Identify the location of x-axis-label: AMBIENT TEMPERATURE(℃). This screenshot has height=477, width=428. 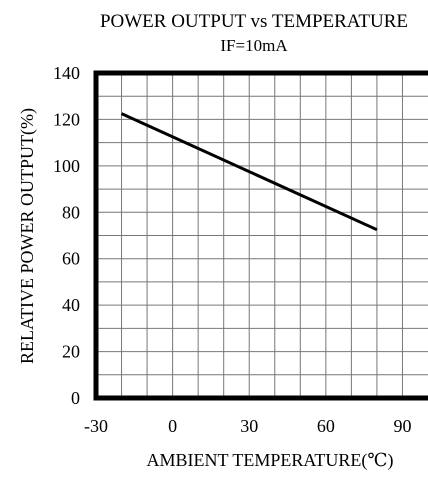
(270, 460).